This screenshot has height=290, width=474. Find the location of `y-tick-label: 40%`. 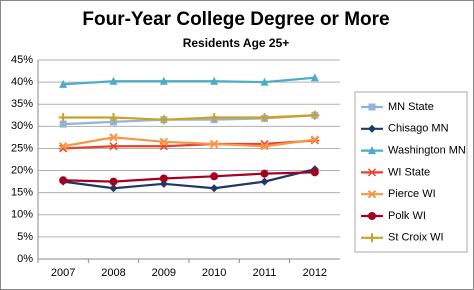

y-tick-label: 40% is located at coordinates (22, 82).